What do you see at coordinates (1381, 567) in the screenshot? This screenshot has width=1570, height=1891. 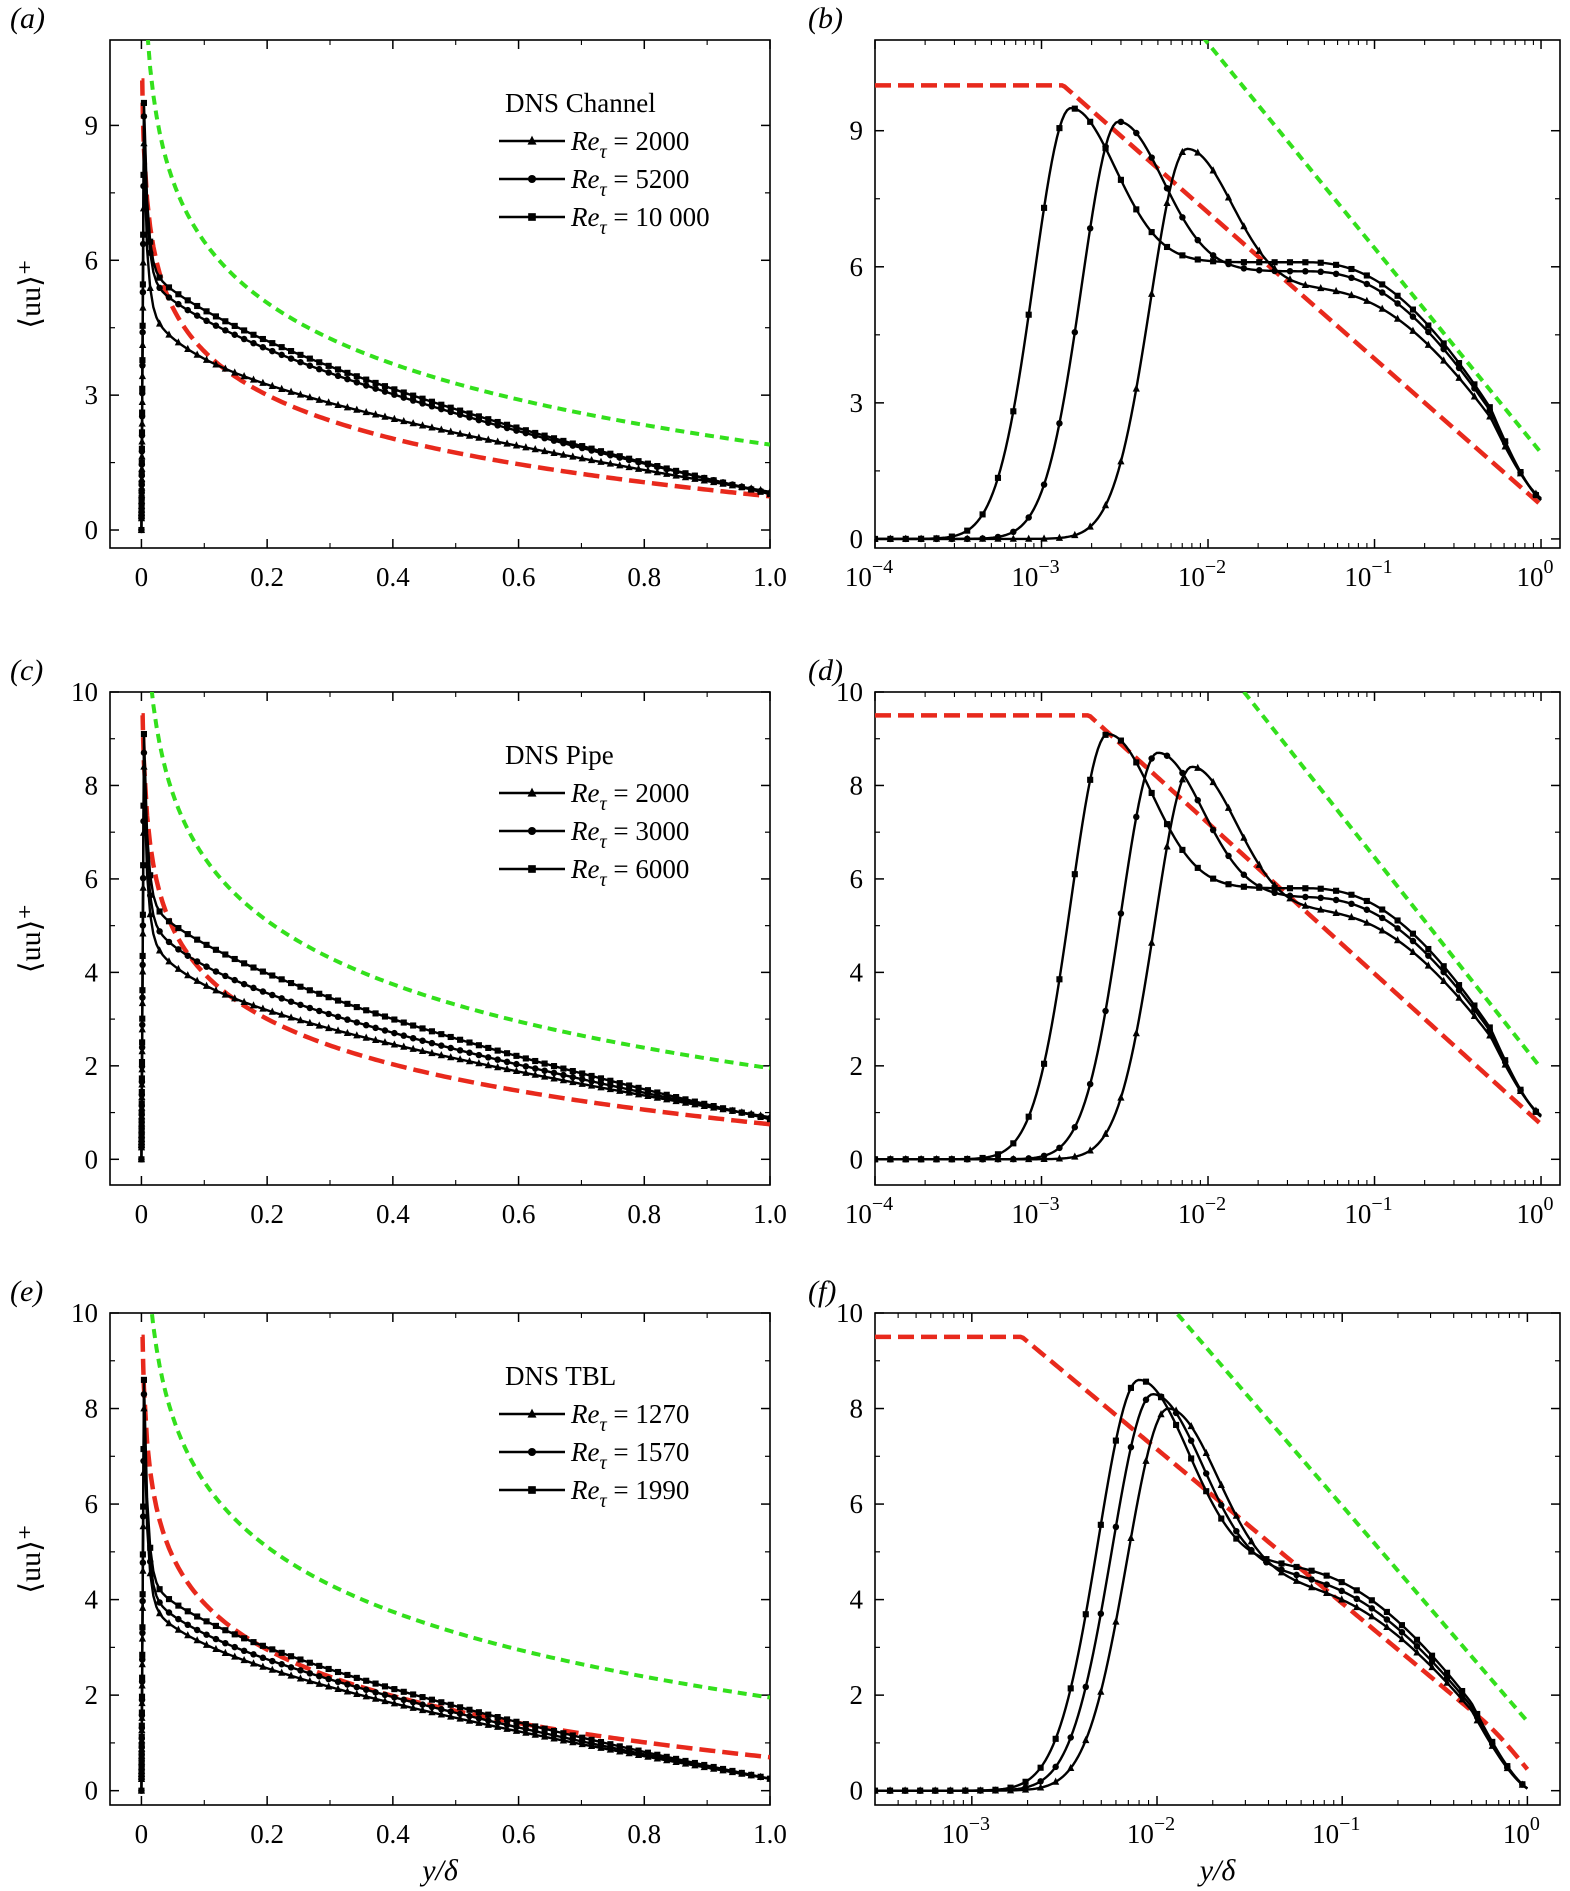 I see `xtick-exponent: −1` at bounding box center [1381, 567].